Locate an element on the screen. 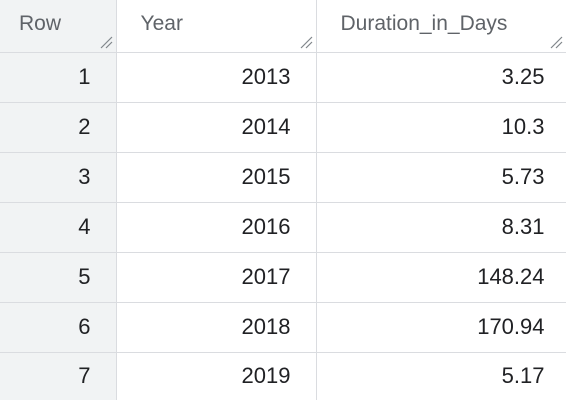 Image resolution: width=566 pixels, height=402 pixels. table-row: 5 2017 148.24 is located at coordinates (283, 277).